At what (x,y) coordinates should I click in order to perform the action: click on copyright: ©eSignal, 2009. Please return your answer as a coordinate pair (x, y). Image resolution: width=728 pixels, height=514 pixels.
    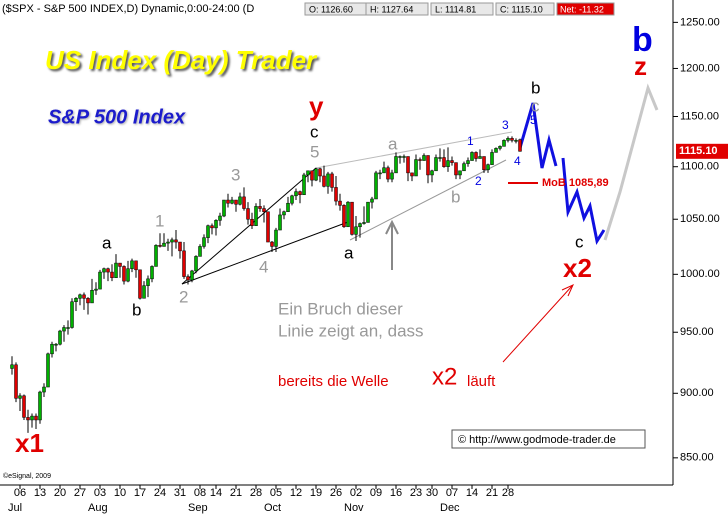
    Looking at the image, I should click on (27, 476).